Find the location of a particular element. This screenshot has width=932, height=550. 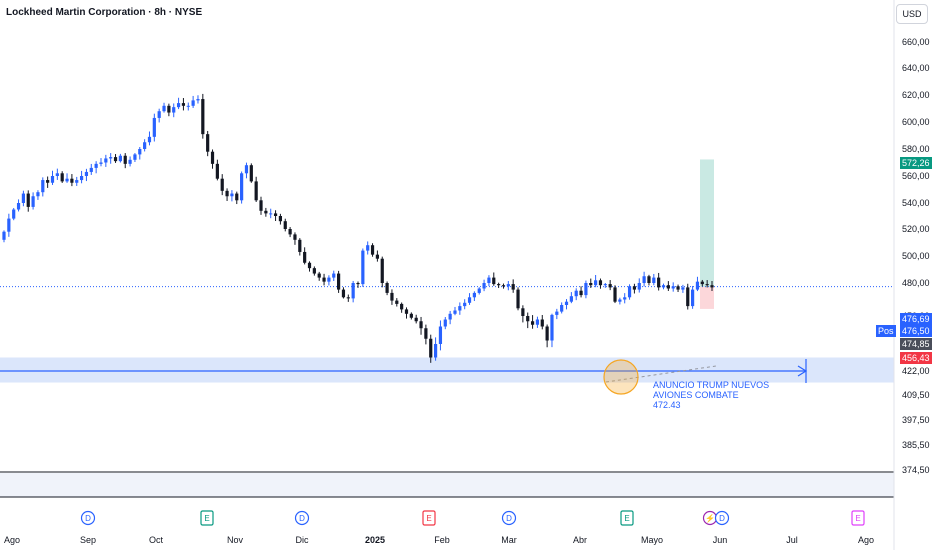

event-label: D is located at coordinates (509, 518).